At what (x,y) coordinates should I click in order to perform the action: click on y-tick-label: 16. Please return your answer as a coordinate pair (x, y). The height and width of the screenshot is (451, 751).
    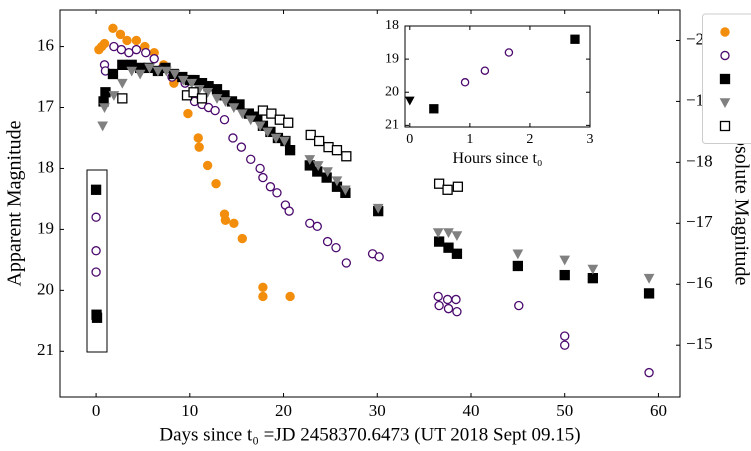
    Looking at the image, I should click on (45, 44).